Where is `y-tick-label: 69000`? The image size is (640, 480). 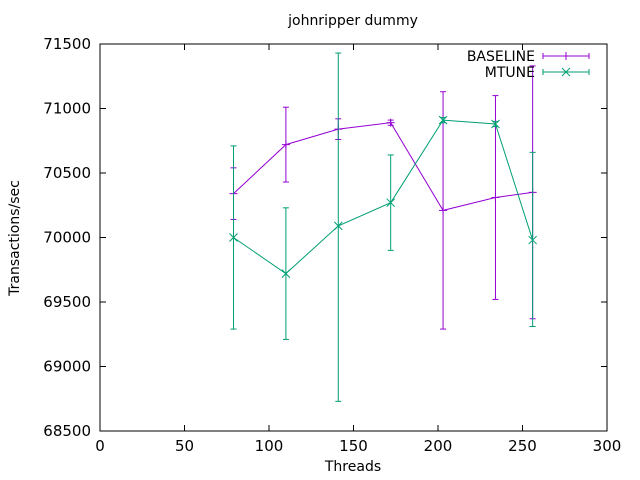 y-tick-label: 69000 is located at coordinates (67, 367).